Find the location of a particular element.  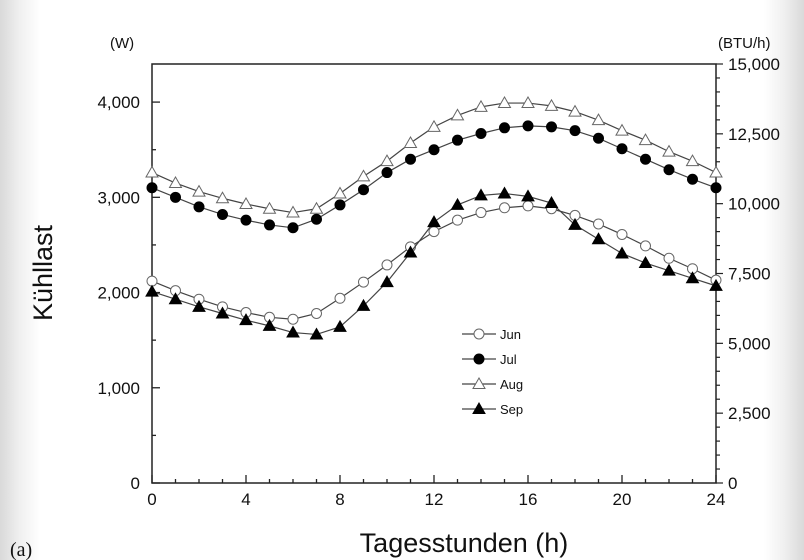

x-axis-title: Tagesstunden (h) is located at coordinates (464, 543).